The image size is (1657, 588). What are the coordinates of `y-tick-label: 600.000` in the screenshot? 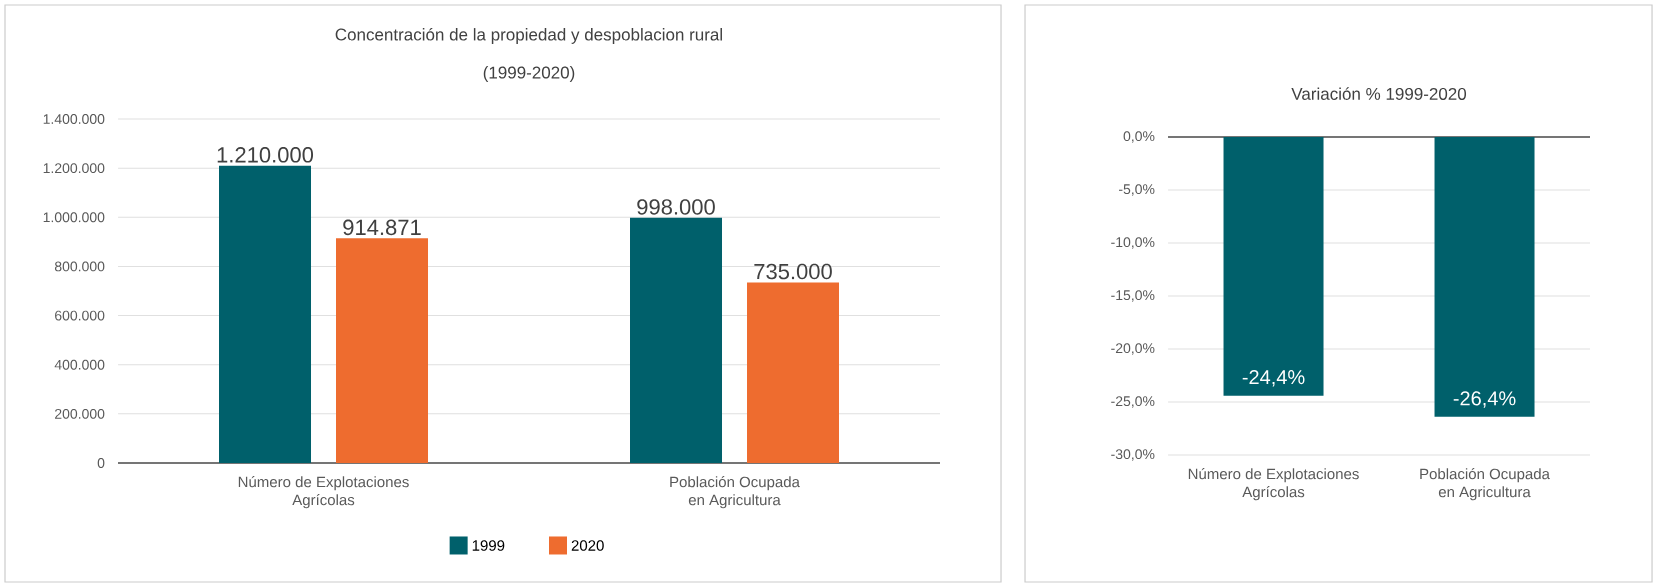 It's located at (80, 315).